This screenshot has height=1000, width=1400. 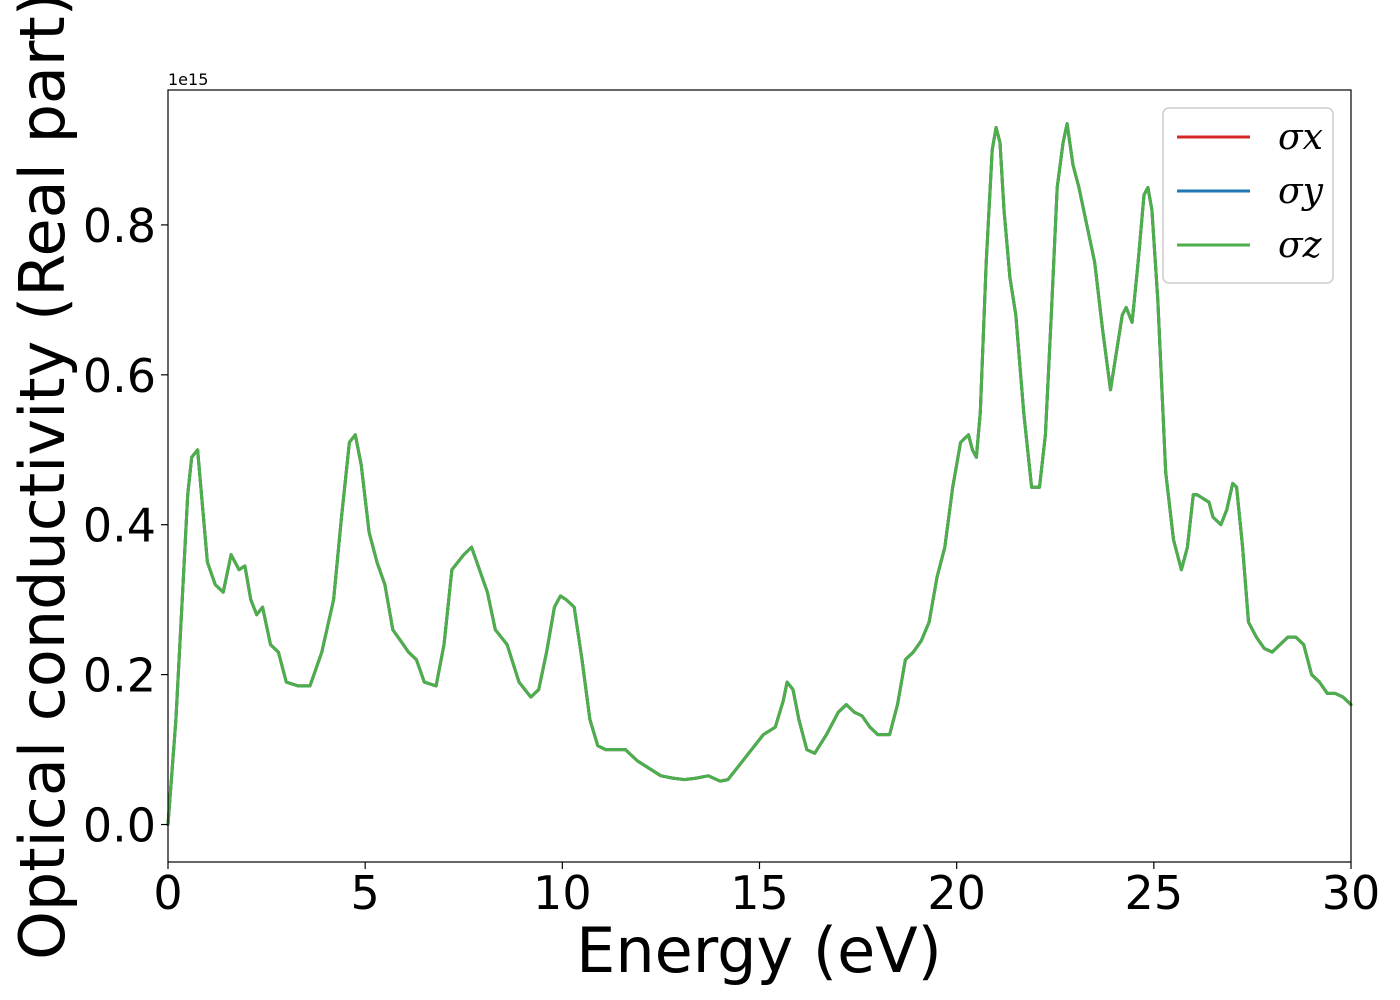 What do you see at coordinates (759, 893) in the screenshot?
I see `x-tick-label: 15` at bounding box center [759, 893].